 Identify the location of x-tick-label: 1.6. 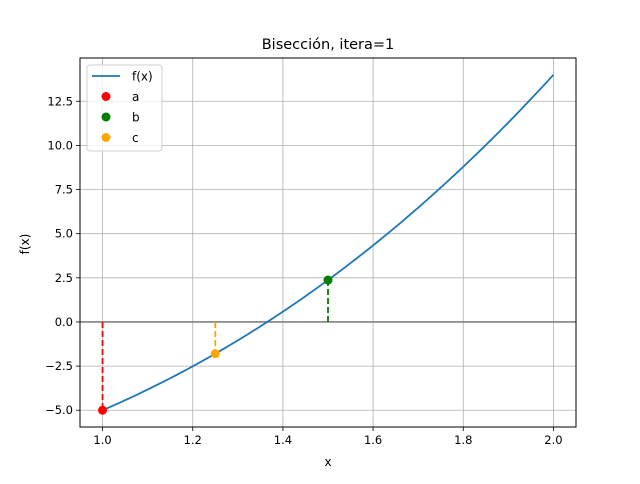
(373, 440).